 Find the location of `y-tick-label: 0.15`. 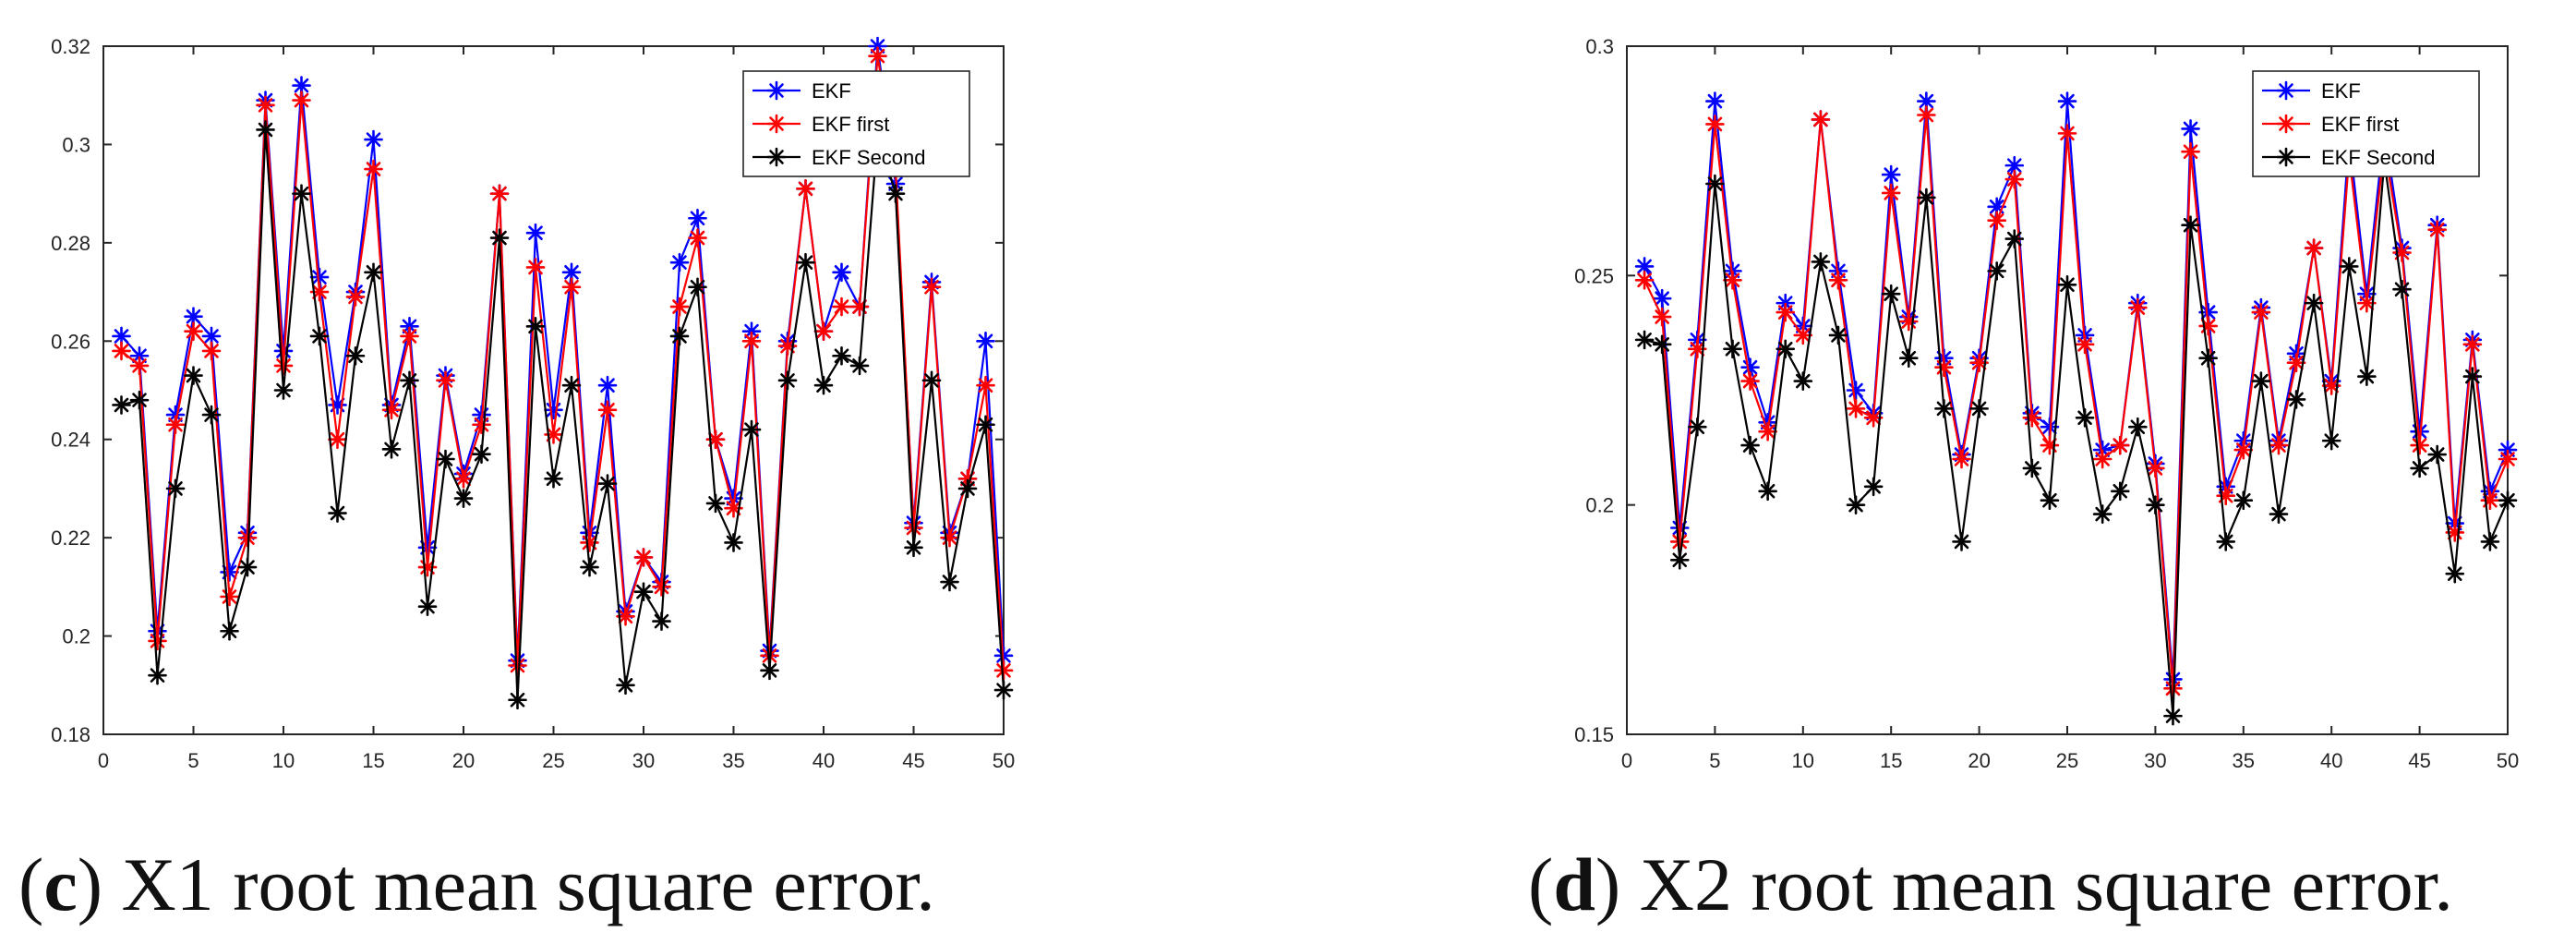

y-tick-label: 0.15 is located at coordinates (1594, 734).